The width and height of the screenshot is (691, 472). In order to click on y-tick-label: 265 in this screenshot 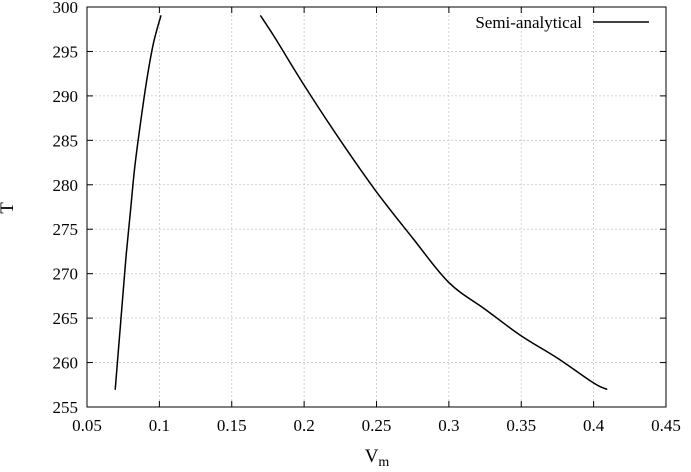, I will do `click(66, 318)`.